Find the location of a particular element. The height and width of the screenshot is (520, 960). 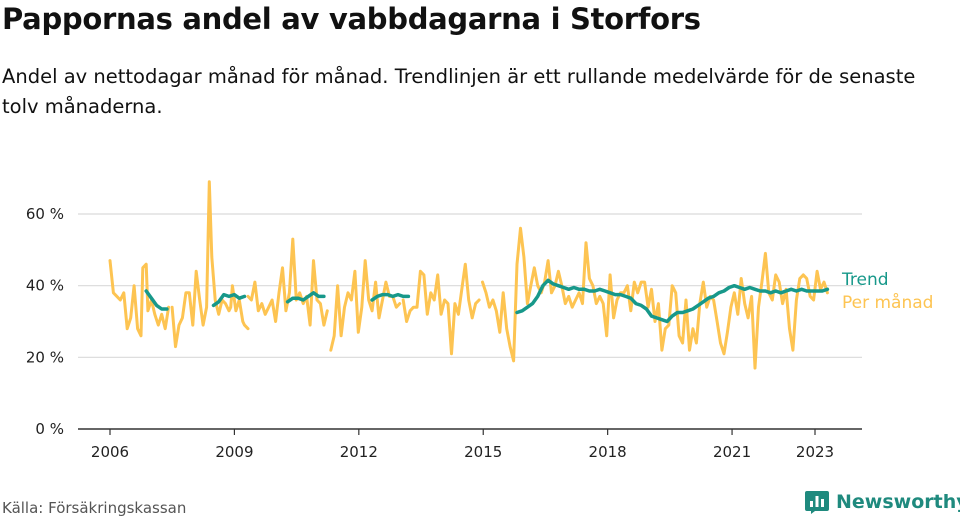

source-note: Källa: Försäkringskassan is located at coordinates (94, 508).